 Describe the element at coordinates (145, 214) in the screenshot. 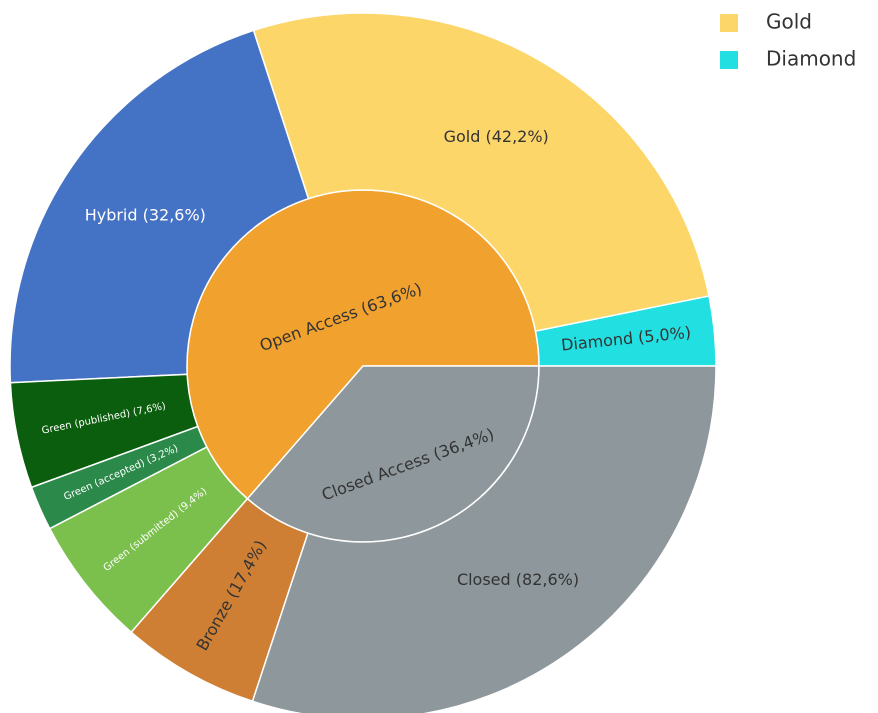

I see `segment-label: Hybrid (32,6%)` at that location.